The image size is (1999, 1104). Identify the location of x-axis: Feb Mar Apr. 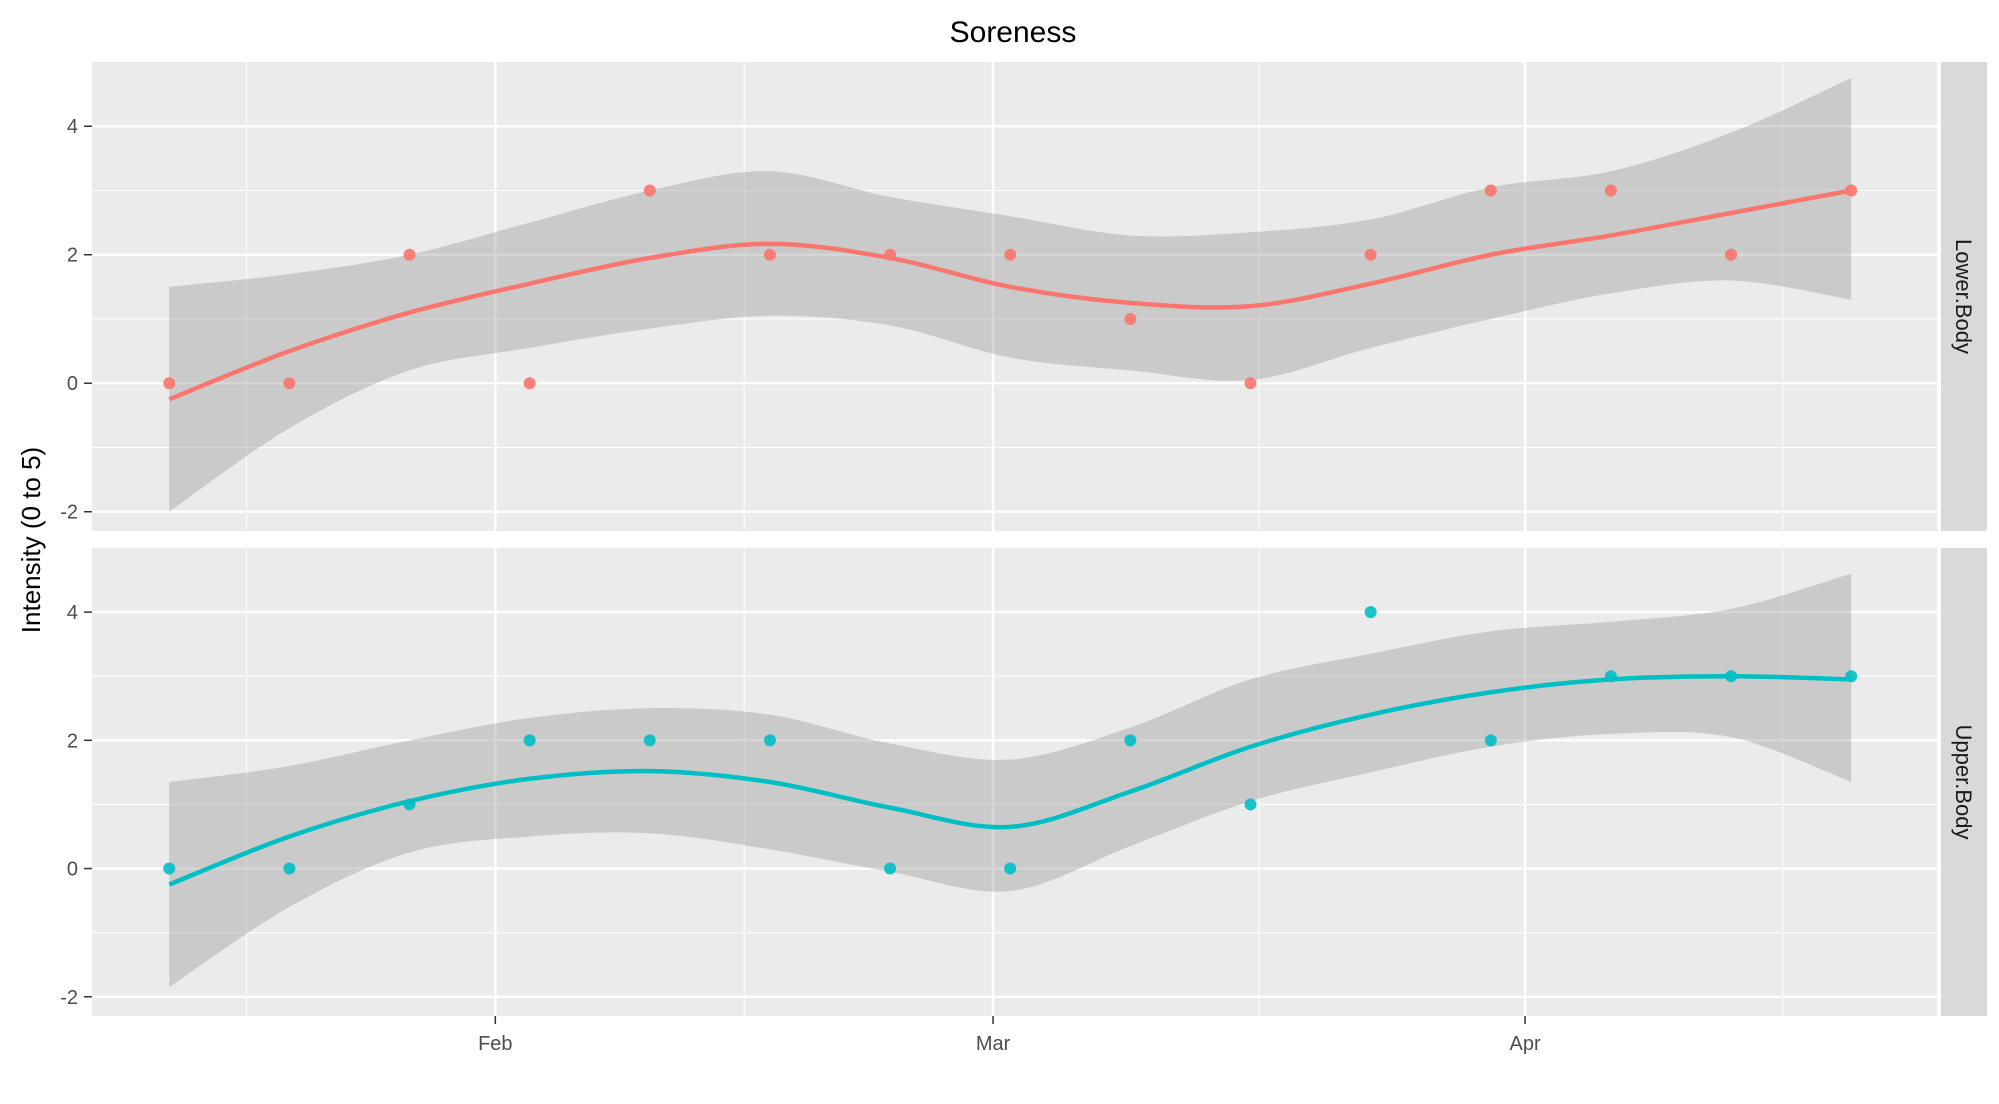
(1009, 1035).